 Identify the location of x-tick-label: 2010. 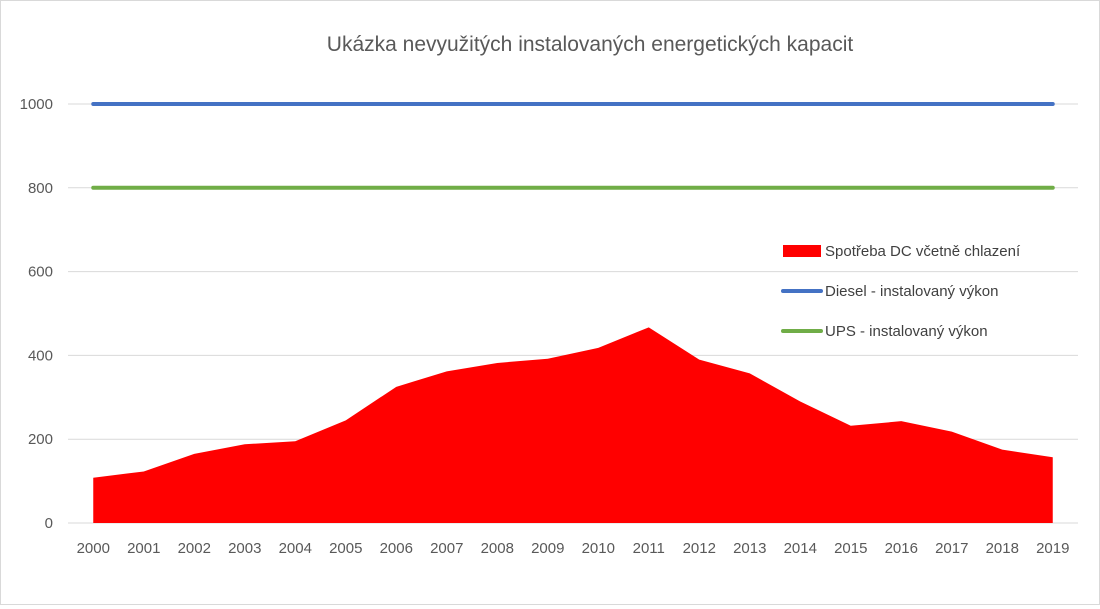
(598, 548).